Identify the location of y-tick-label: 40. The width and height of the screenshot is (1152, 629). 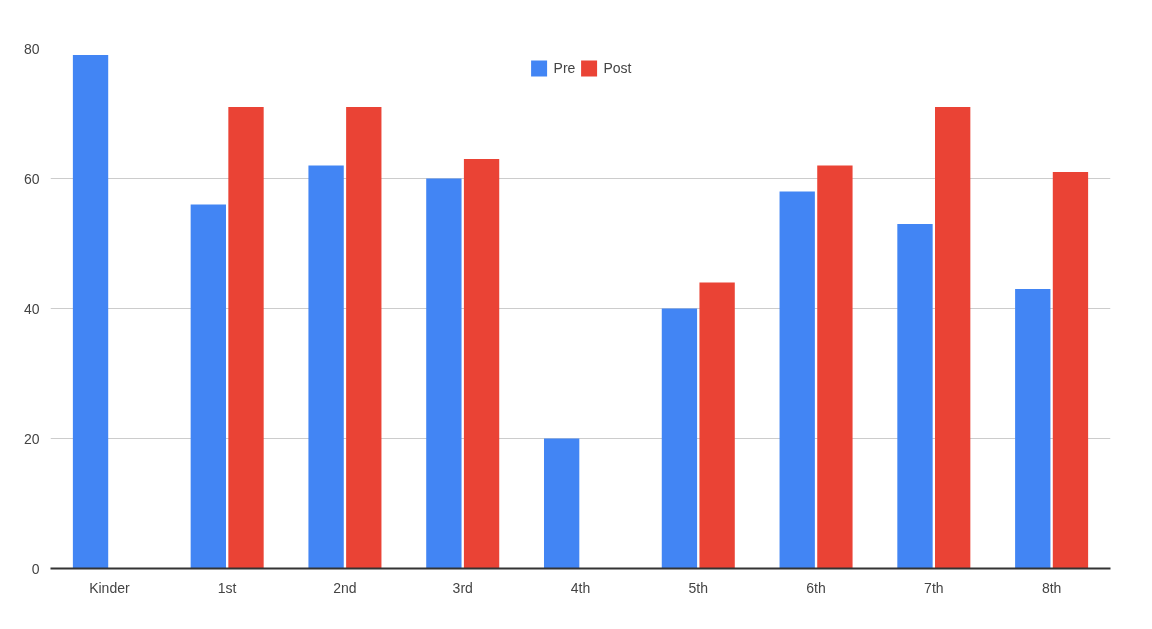
(31, 308).